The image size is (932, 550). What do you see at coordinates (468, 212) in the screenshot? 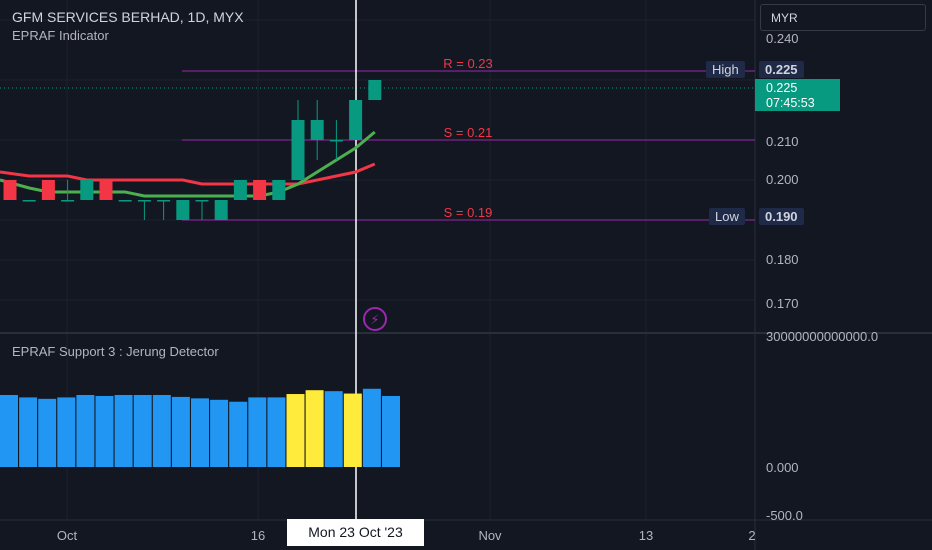
I see `level-label: S = 0.19` at bounding box center [468, 212].